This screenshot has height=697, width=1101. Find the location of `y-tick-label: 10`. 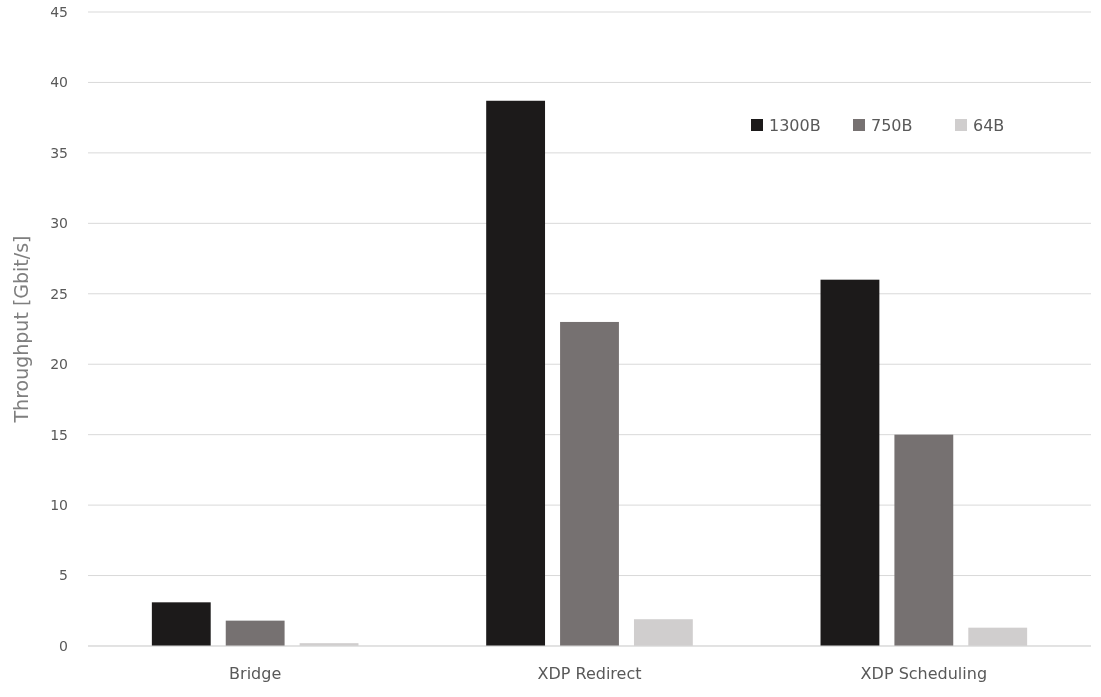

y-tick-label: 10 is located at coordinates (59, 505).